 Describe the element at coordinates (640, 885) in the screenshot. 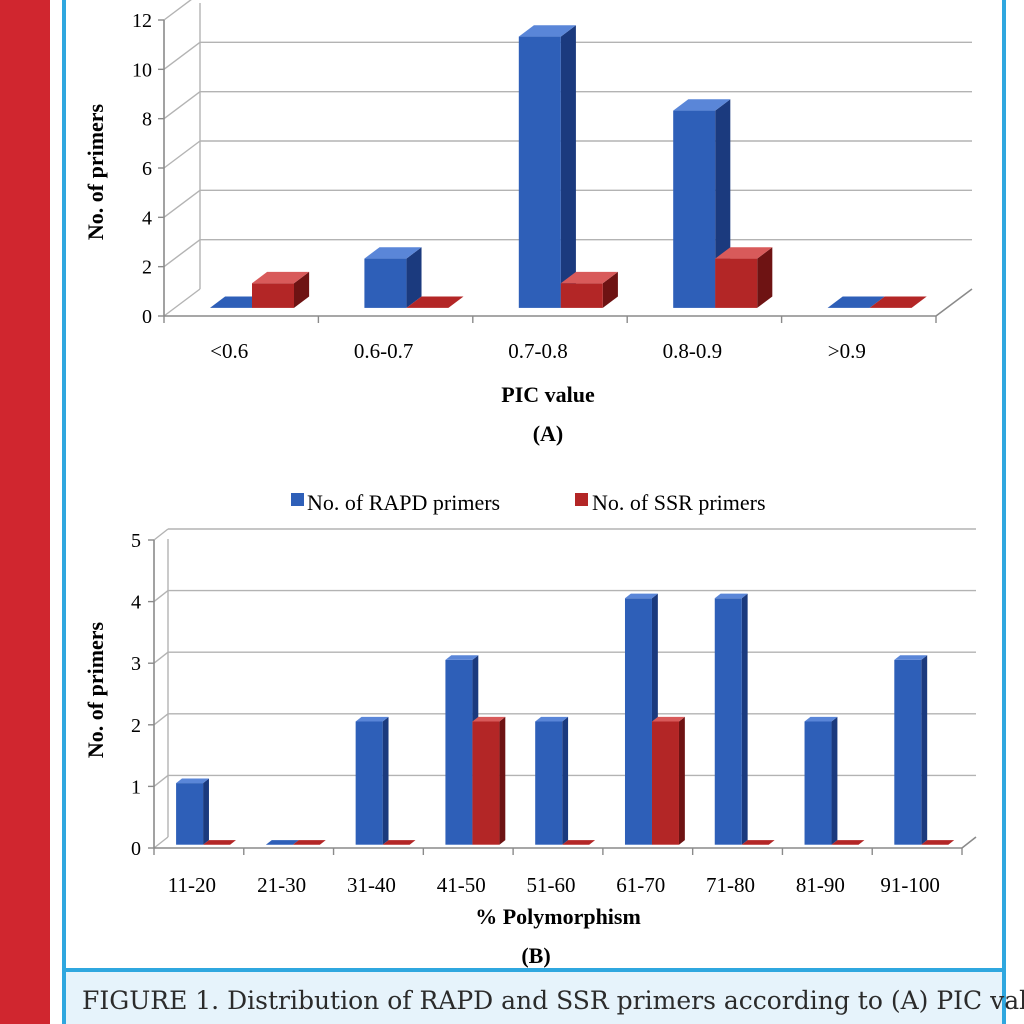

I see `x-tick-label-b: 61-70` at that location.